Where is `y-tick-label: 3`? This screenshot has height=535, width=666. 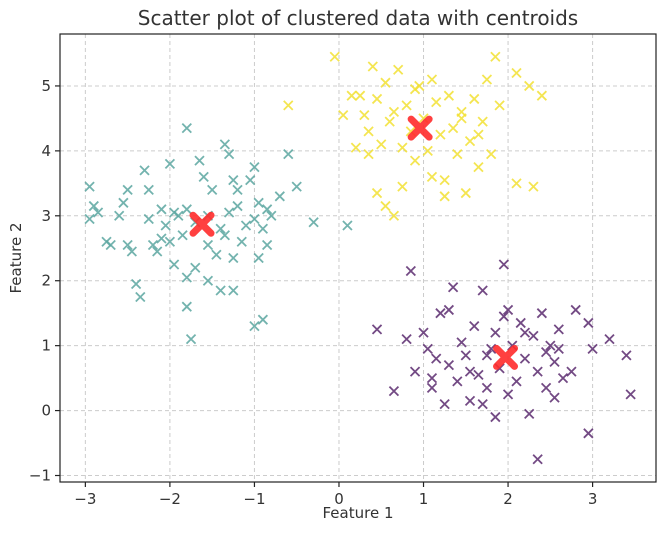 y-tick-label: 3 is located at coordinates (46, 216).